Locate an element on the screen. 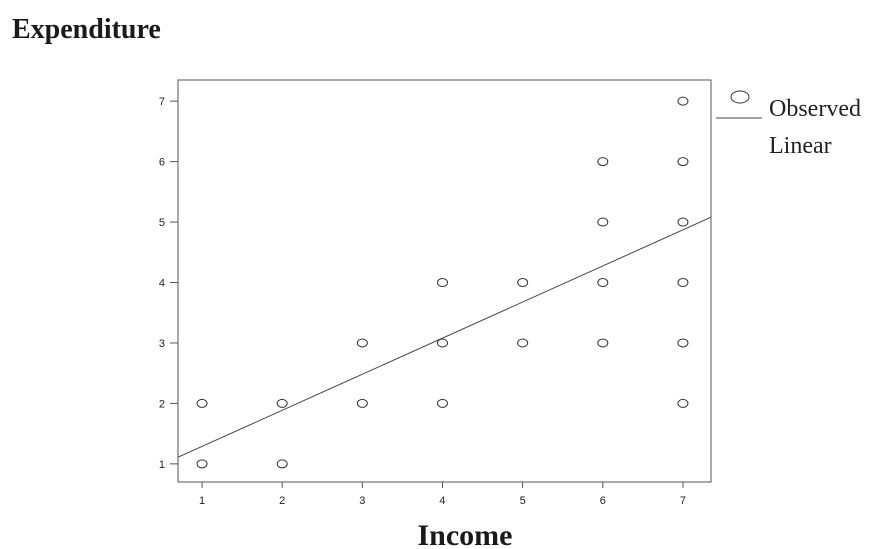 This screenshot has height=549, width=888. y-tick-label: 3 is located at coordinates (162, 344).